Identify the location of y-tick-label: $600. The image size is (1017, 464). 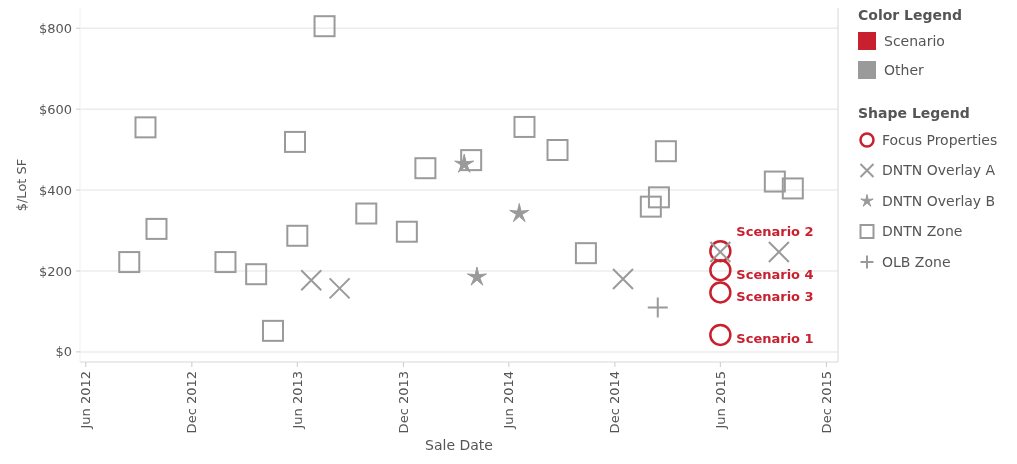
(55, 109).